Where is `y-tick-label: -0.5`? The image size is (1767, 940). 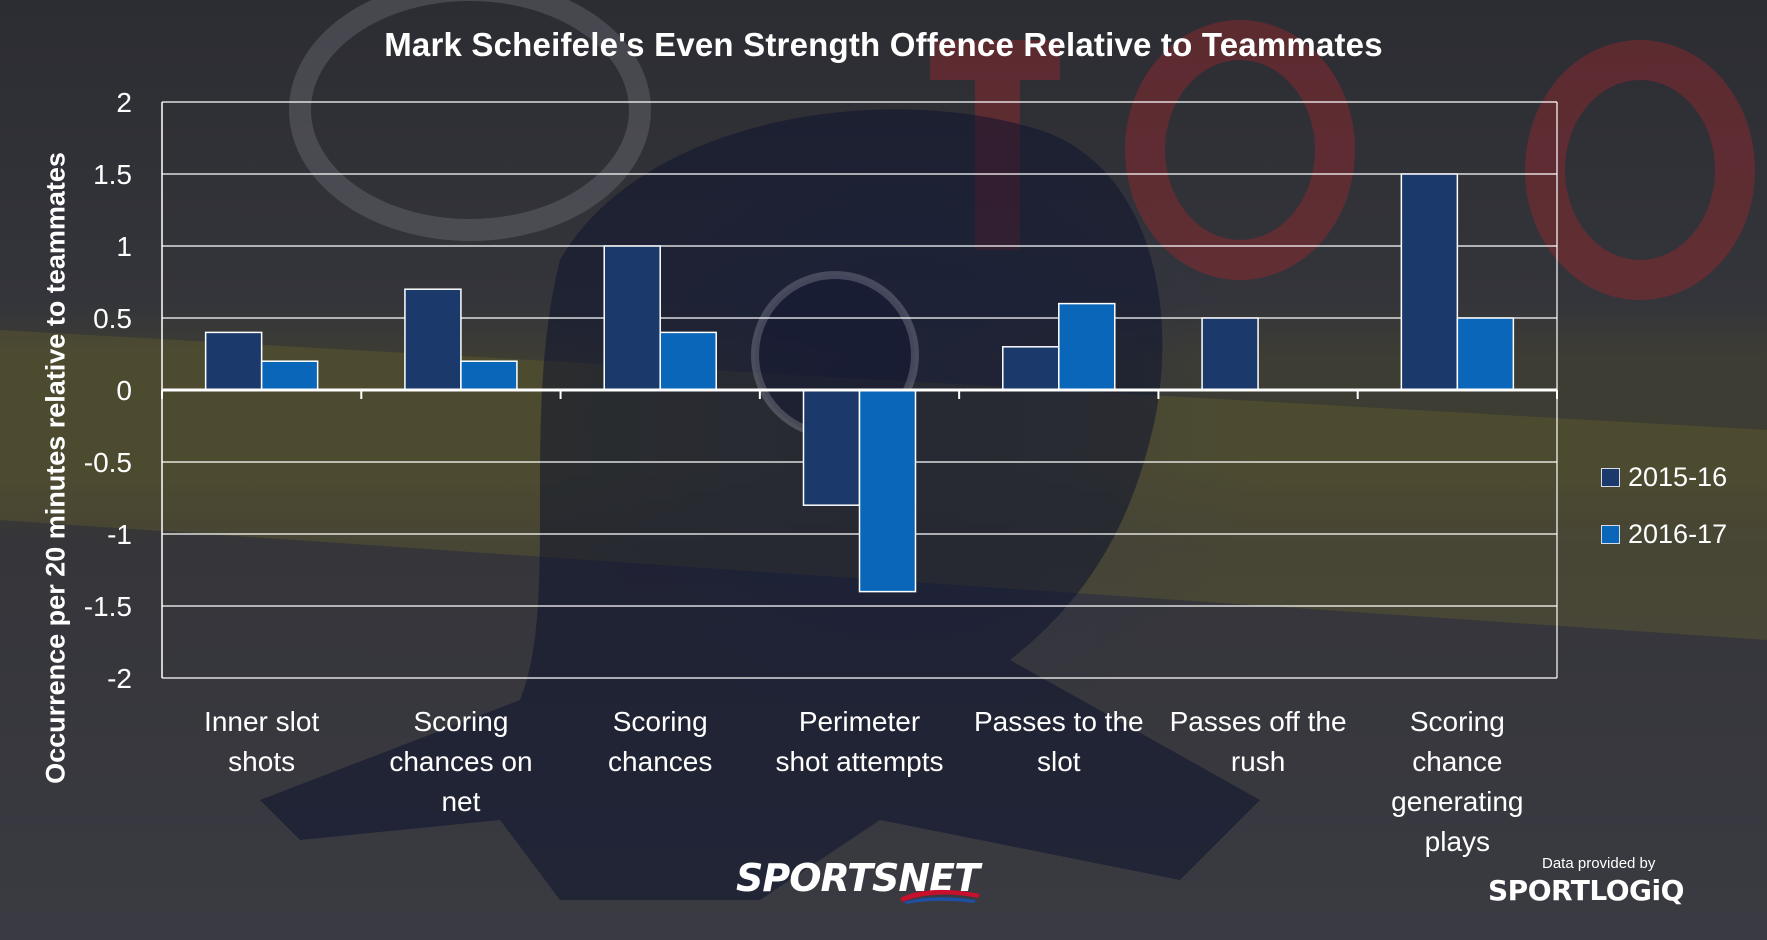
y-tick-label: -0.5 is located at coordinates (108, 462).